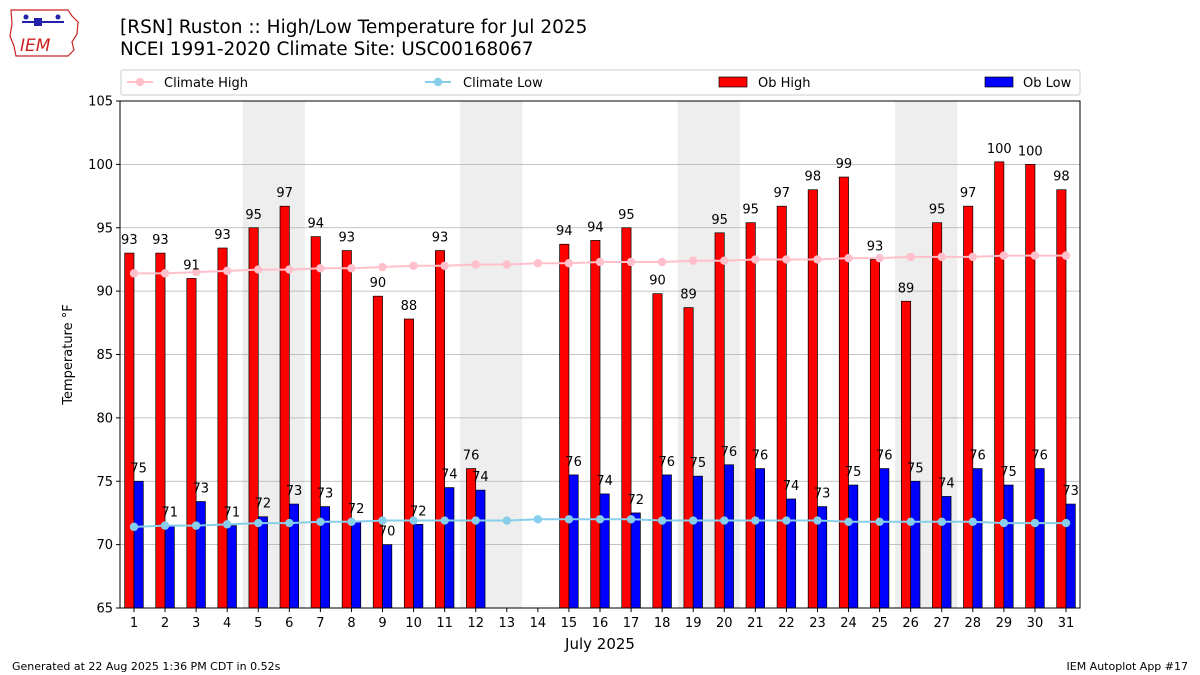  Describe the element at coordinates (600, 82) in the screenshot. I see `legend-box` at that location.